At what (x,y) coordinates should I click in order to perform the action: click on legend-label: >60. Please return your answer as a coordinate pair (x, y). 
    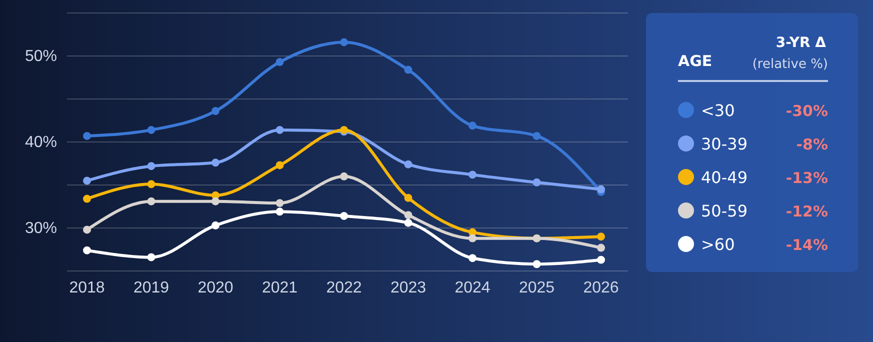
    Looking at the image, I should click on (718, 244).